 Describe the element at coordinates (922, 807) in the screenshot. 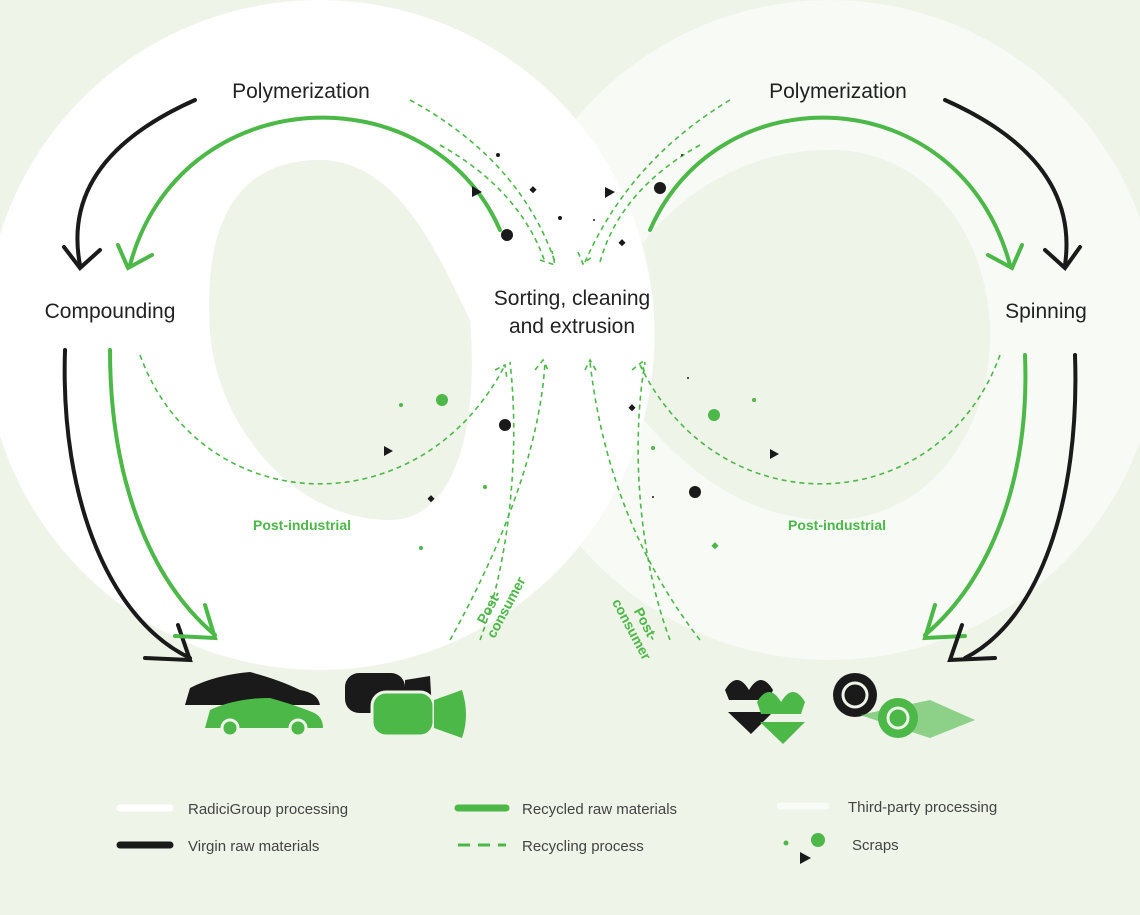

I see `legend-label: Third-party processing` at that location.